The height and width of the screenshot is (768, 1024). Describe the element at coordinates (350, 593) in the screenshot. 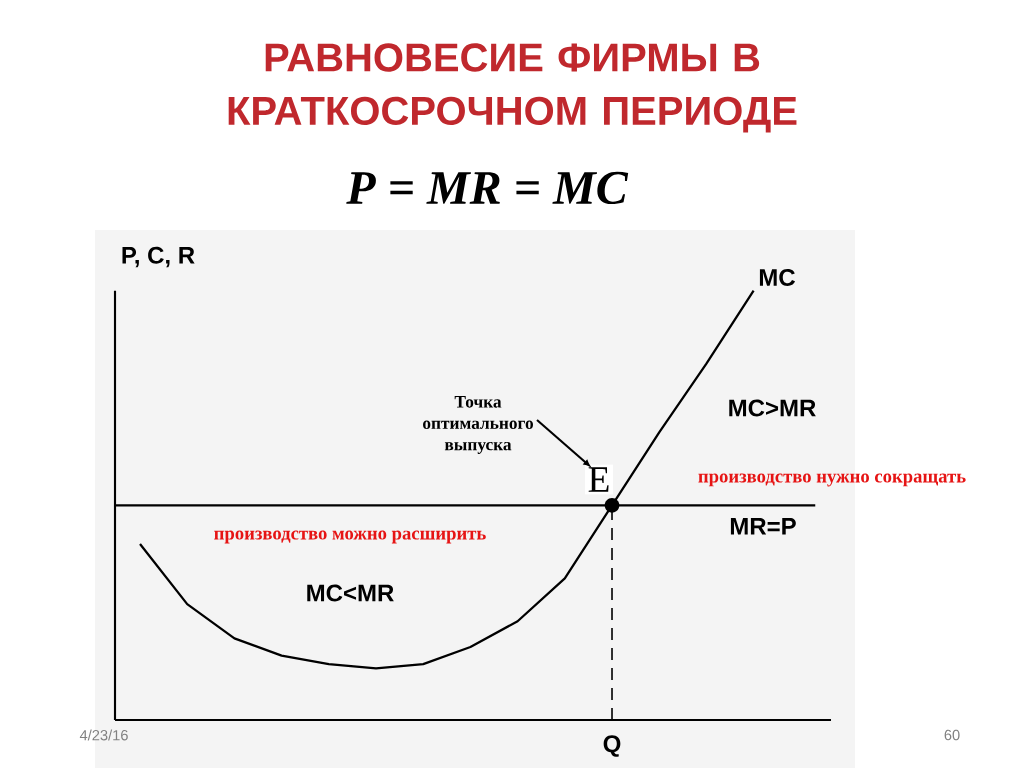

I see `annotation: MC<MR` at that location.